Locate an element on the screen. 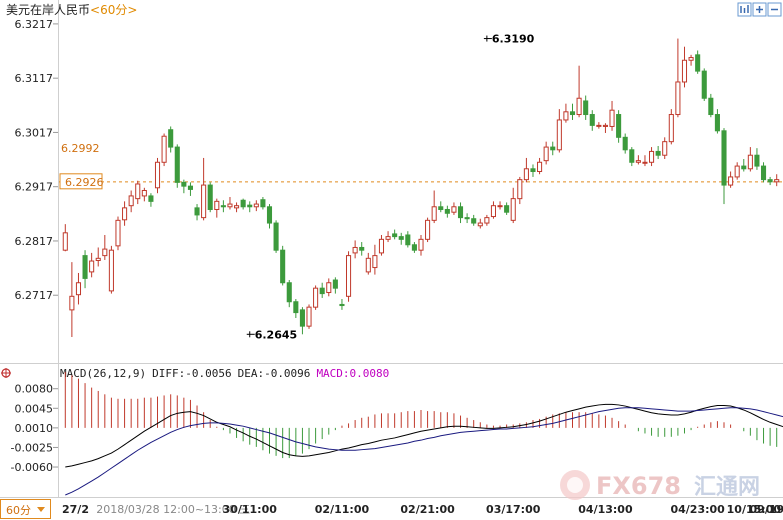 The height and width of the screenshot is (520, 783). time-tick-label: 02/11:00 is located at coordinates (342, 509).